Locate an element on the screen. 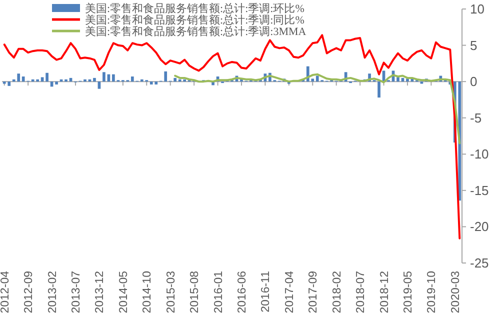  x-tick-label: 2013-12 is located at coordinates (100, 292).